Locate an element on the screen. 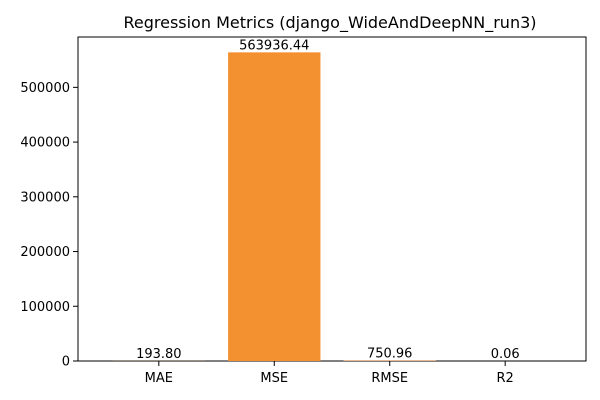  data-label-mse: 563936.44 is located at coordinates (274, 45).